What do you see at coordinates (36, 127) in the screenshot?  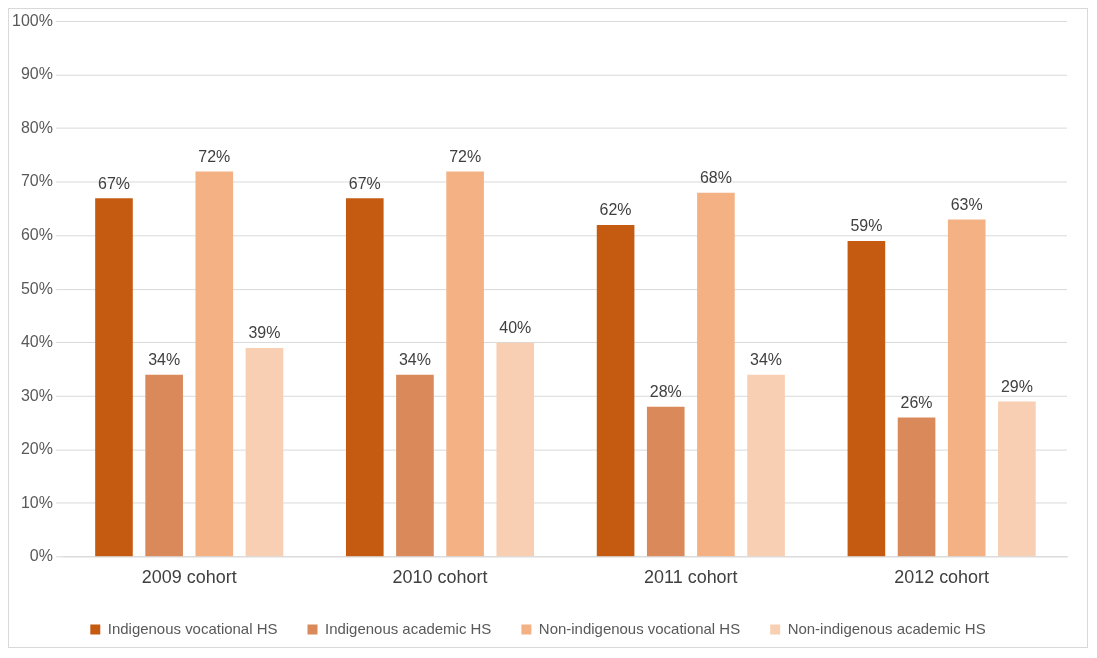 I see `y-tick-label: 80%` at bounding box center [36, 127].